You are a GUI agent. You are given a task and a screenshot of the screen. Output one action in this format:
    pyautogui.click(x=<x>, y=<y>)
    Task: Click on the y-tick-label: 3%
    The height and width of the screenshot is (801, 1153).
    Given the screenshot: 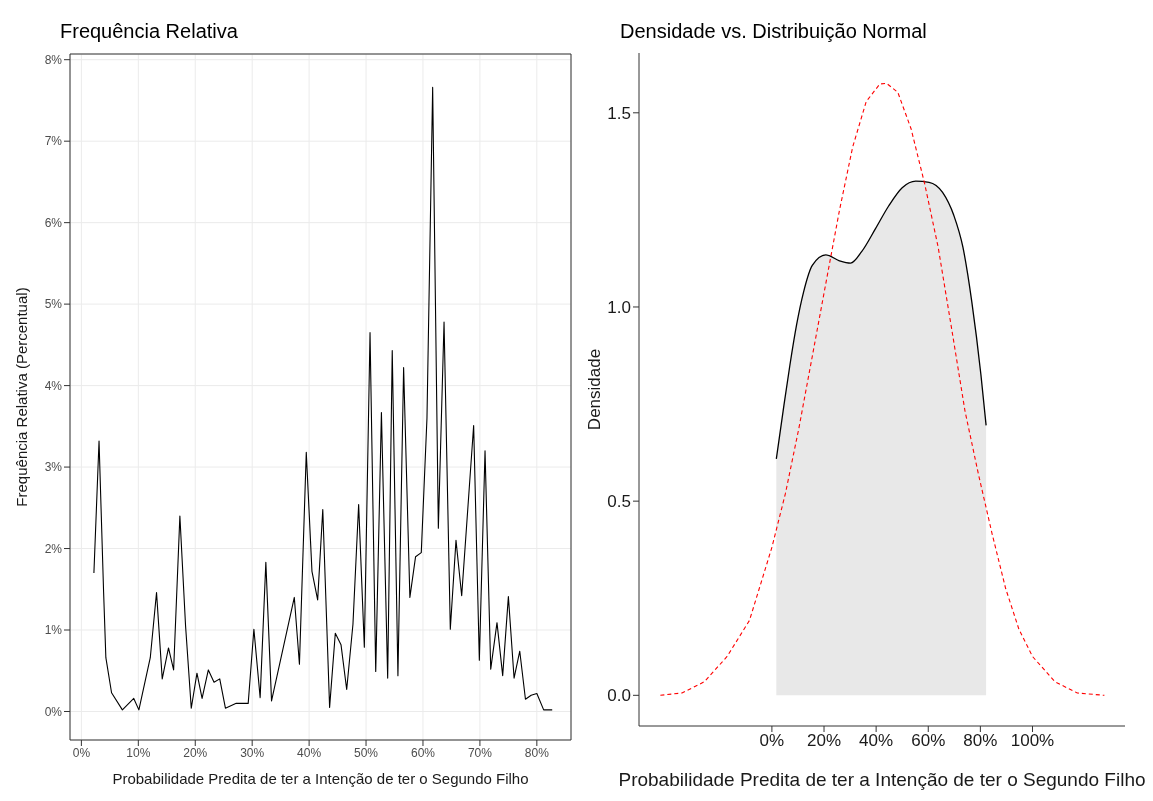 What is the action you would take?
    pyautogui.click(x=53, y=467)
    